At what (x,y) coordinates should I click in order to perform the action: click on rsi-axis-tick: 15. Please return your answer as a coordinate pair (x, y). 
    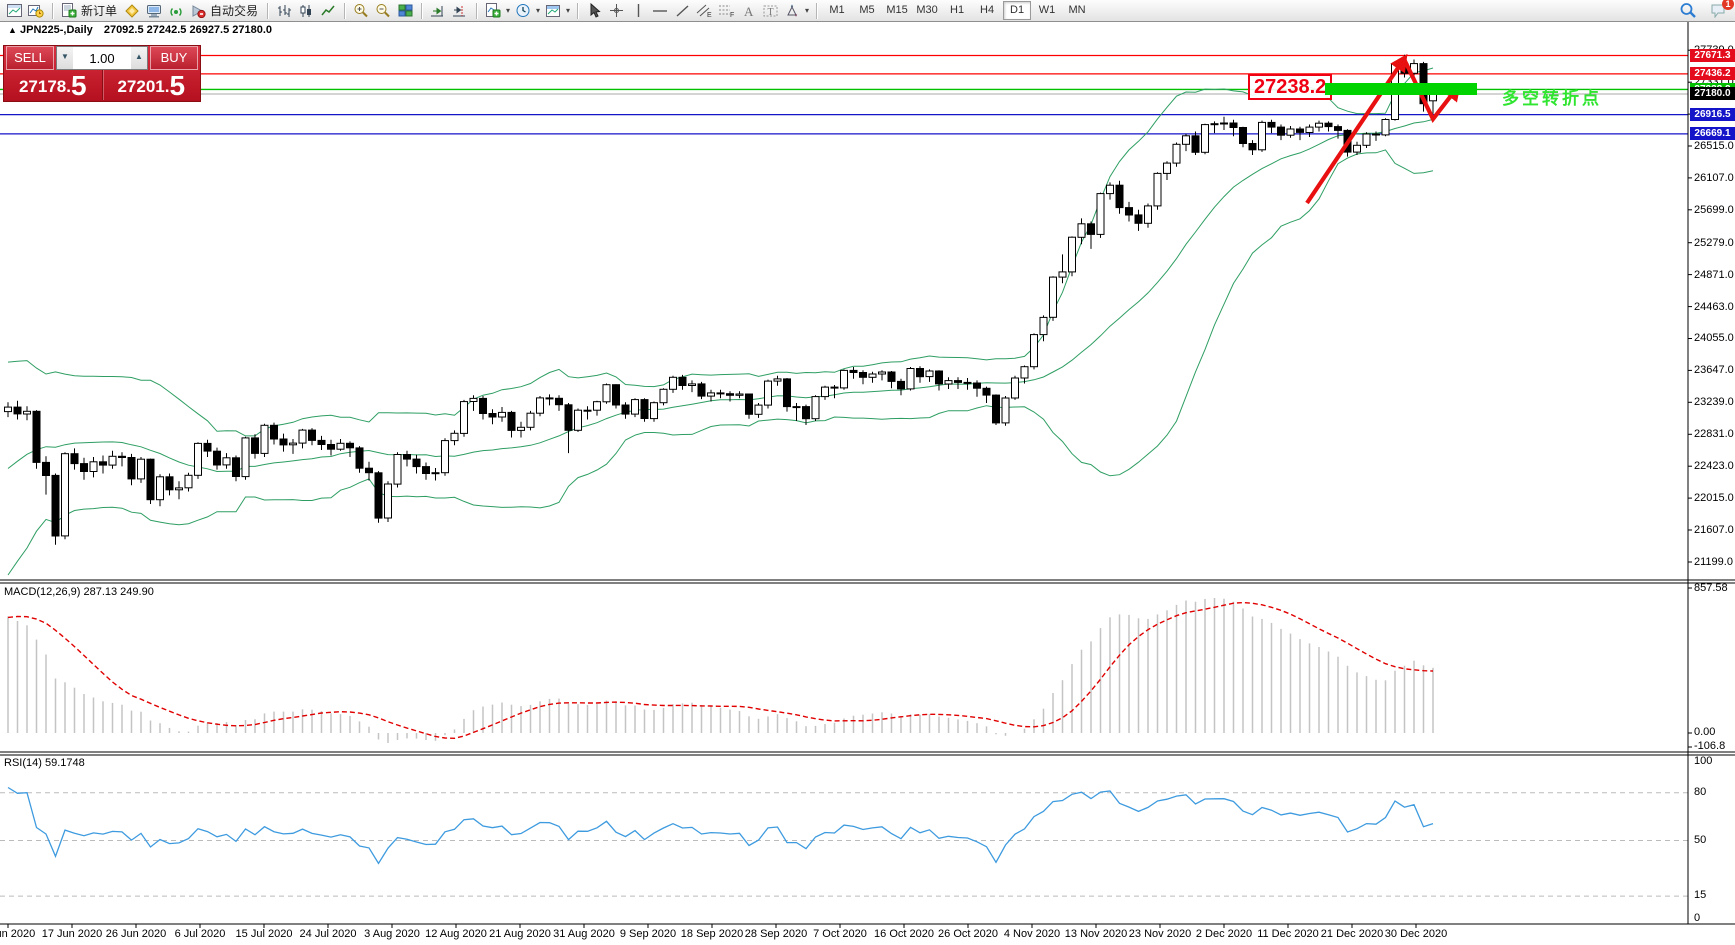
    Looking at the image, I should click on (1700, 895).